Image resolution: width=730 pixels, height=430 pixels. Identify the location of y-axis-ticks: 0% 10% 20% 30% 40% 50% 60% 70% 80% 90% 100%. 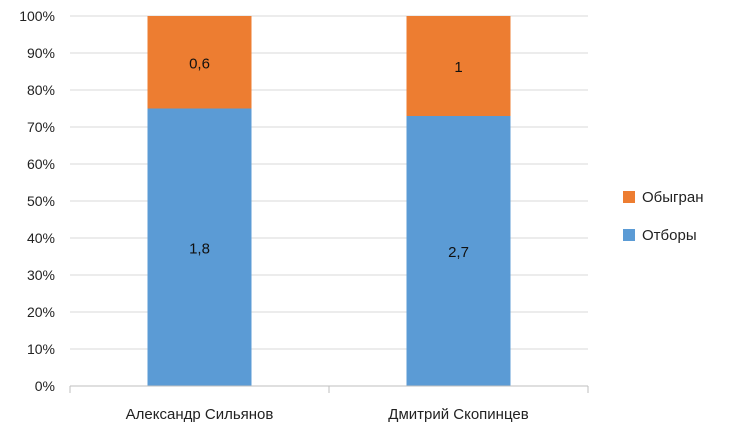
(37, 201).